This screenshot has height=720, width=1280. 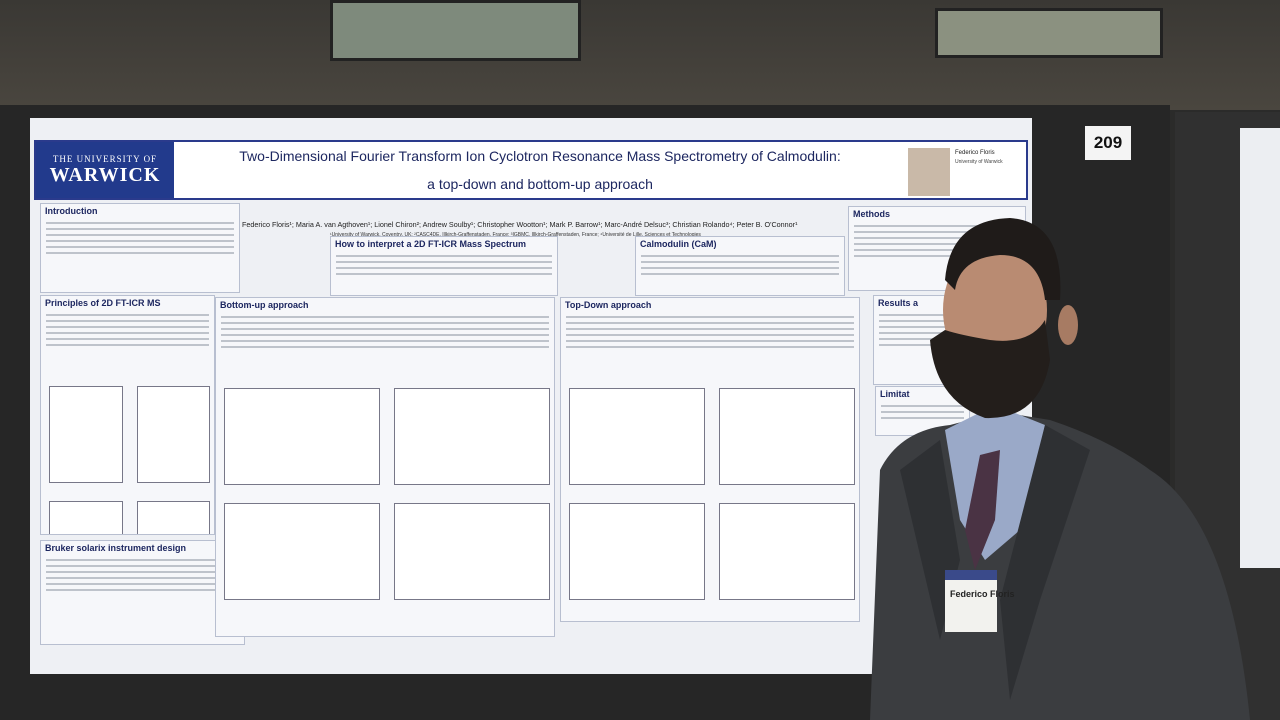 I want to click on section-heading: Introduction, so click(x=71, y=211).